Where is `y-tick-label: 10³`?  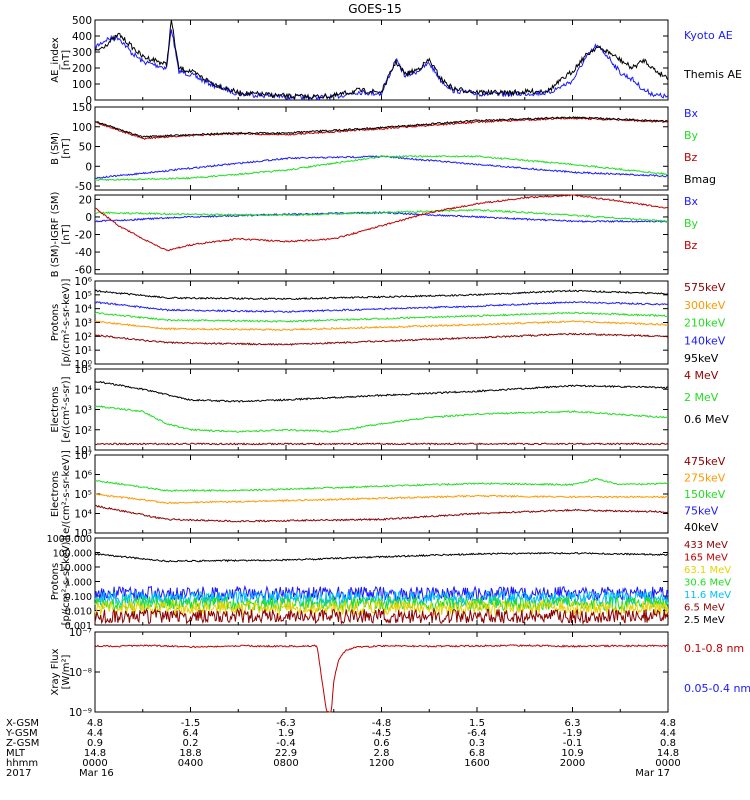
y-tick-label: 10³ is located at coordinates (83, 411).